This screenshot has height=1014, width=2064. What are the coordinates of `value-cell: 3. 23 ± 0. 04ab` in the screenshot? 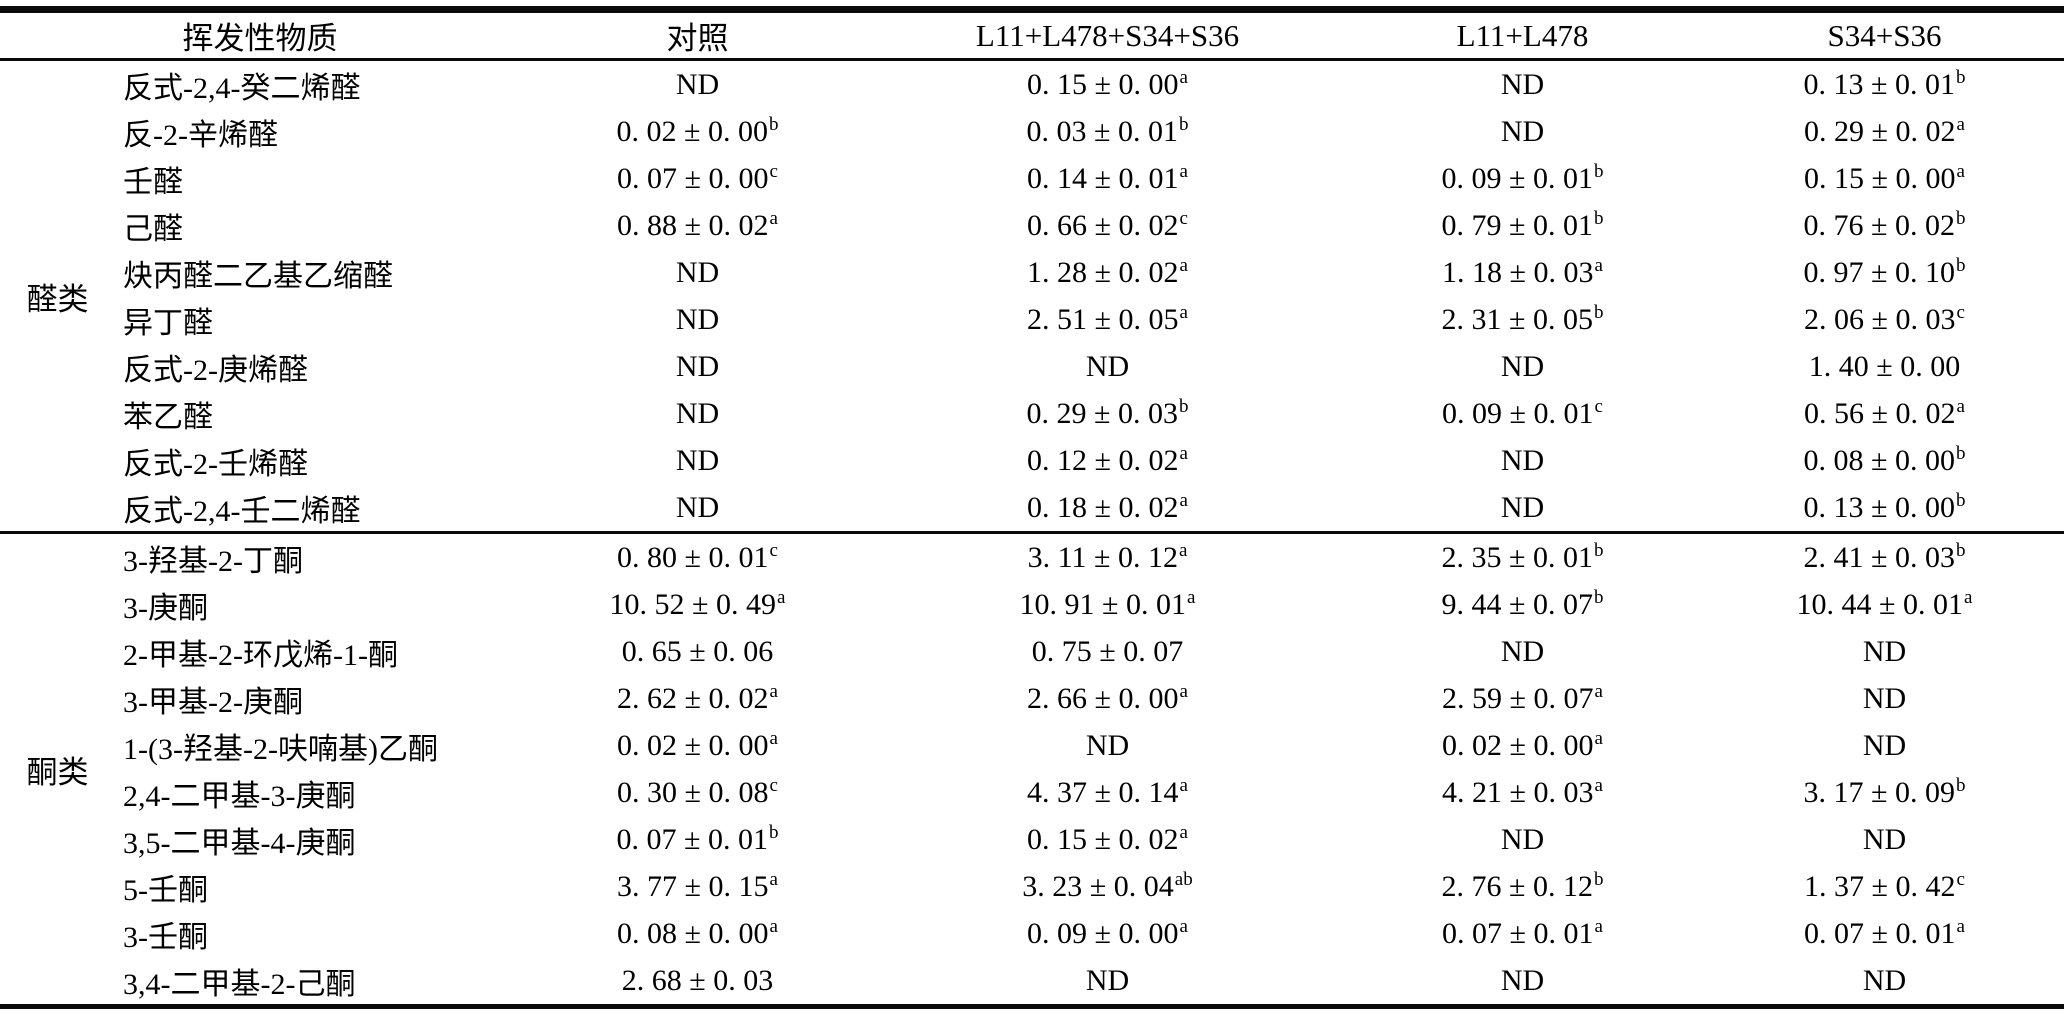 It's located at (1107, 886).